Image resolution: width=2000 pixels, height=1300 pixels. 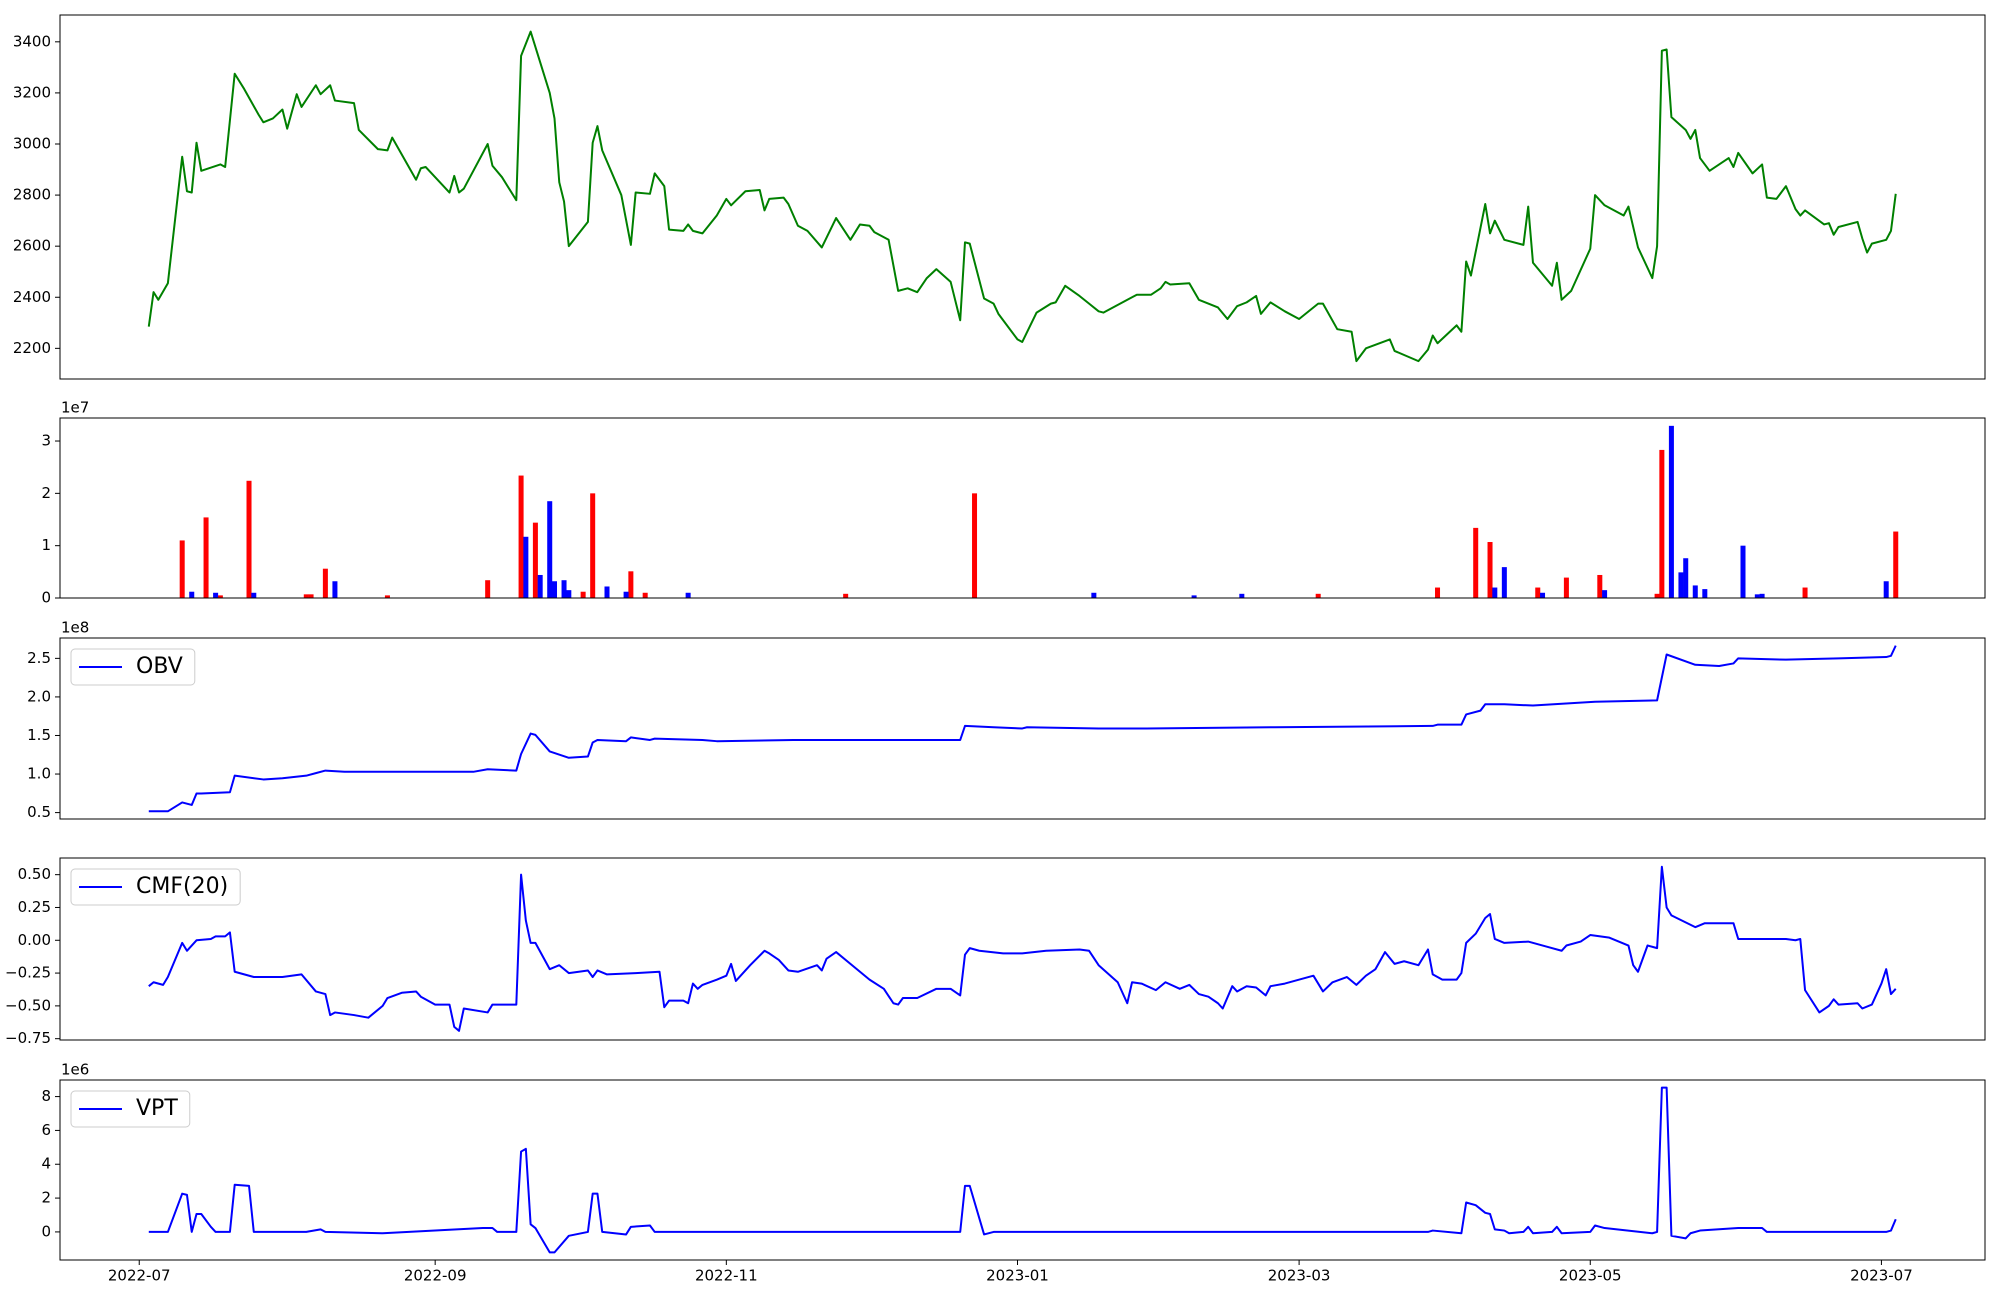 What do you see at coordinates (1017, 1276) in the screenshot?
I see `x-tick-label: 2023-01` at bounding box center [1017, 1276].